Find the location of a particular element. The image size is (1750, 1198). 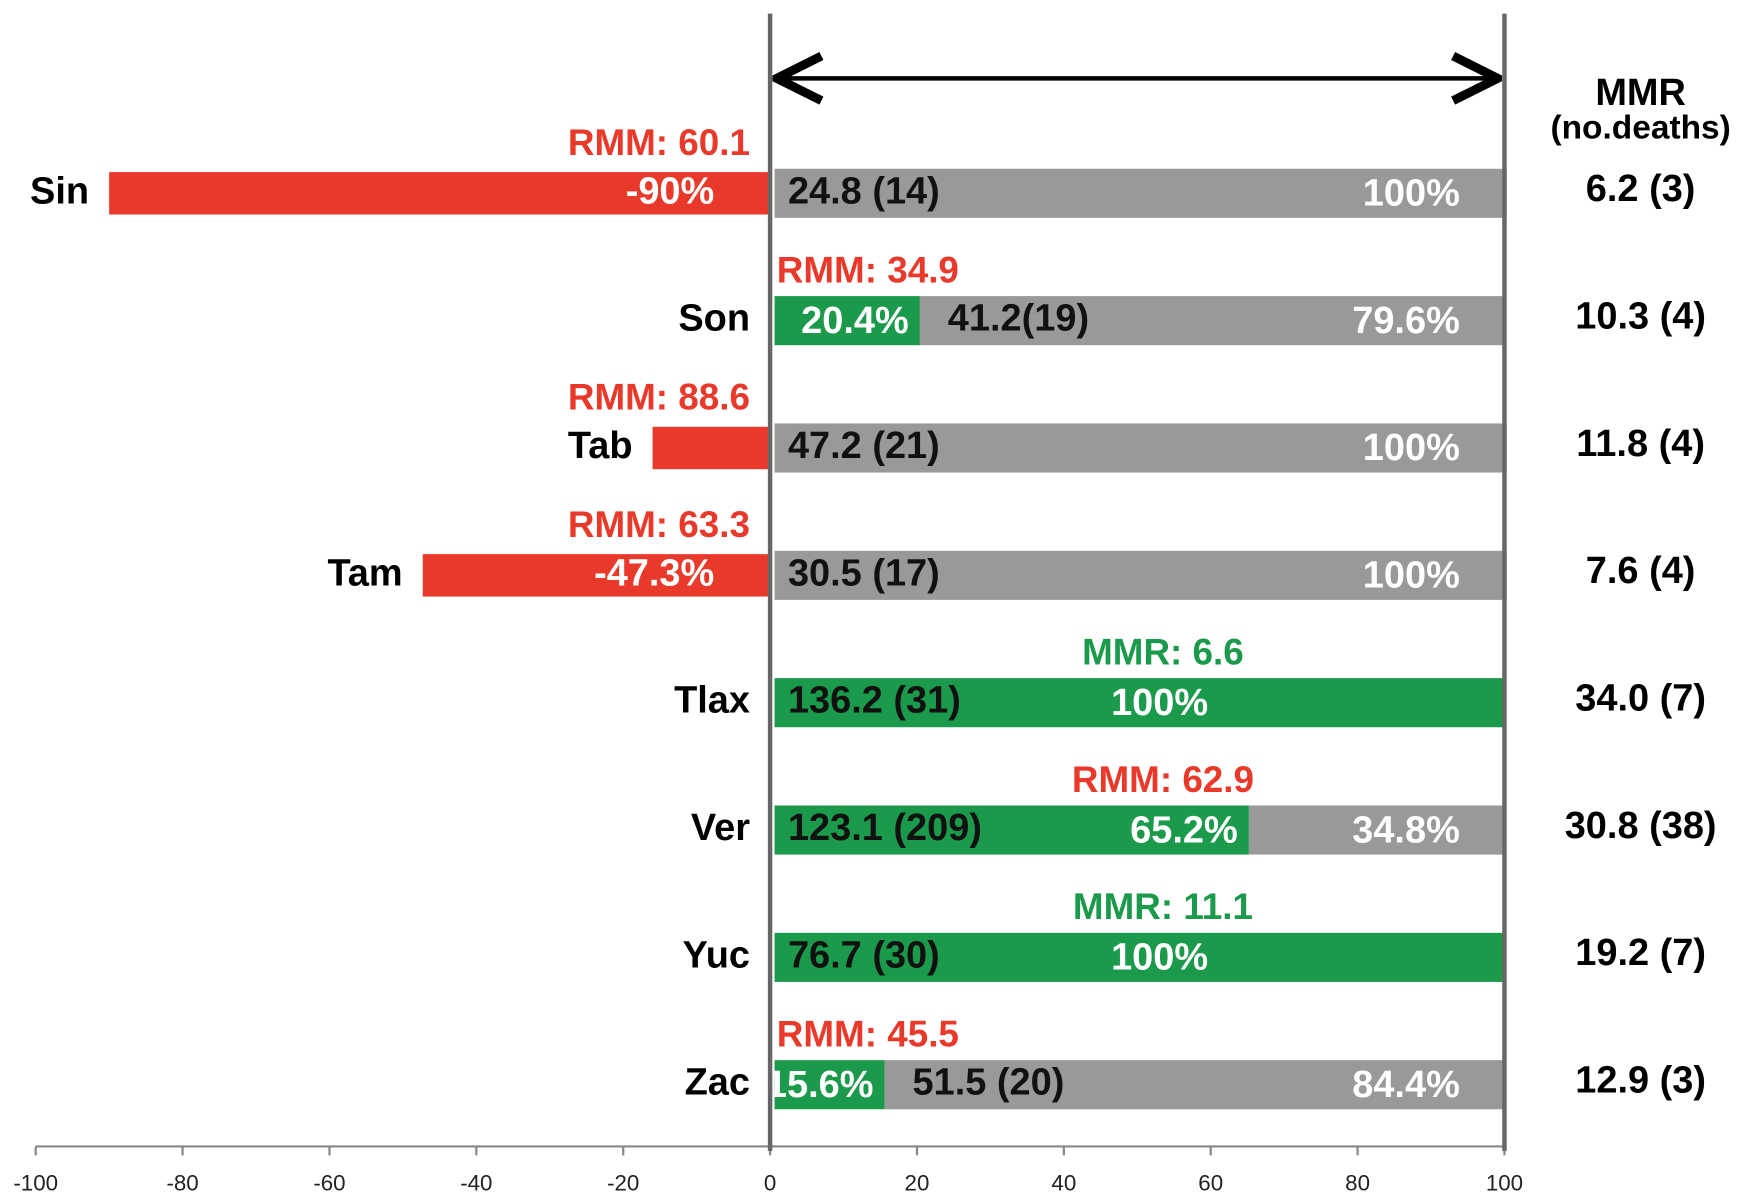

value-label: -47.3% is located at coordinates (654, 573).